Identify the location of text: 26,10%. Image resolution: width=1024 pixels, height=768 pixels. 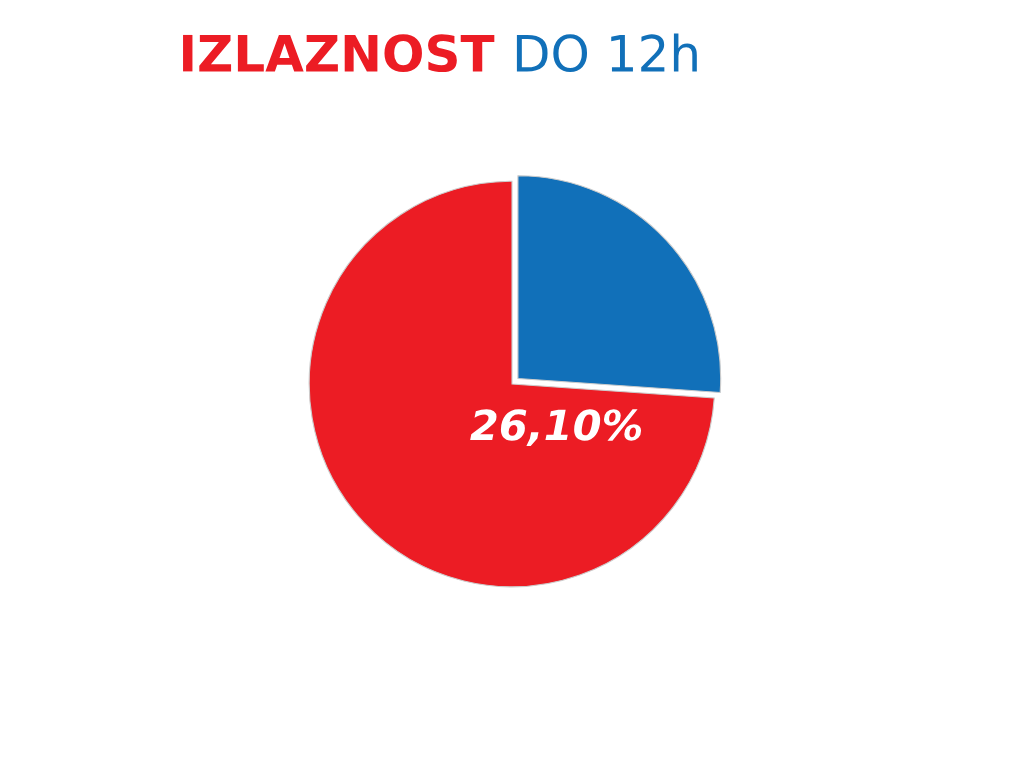
(556, 428).